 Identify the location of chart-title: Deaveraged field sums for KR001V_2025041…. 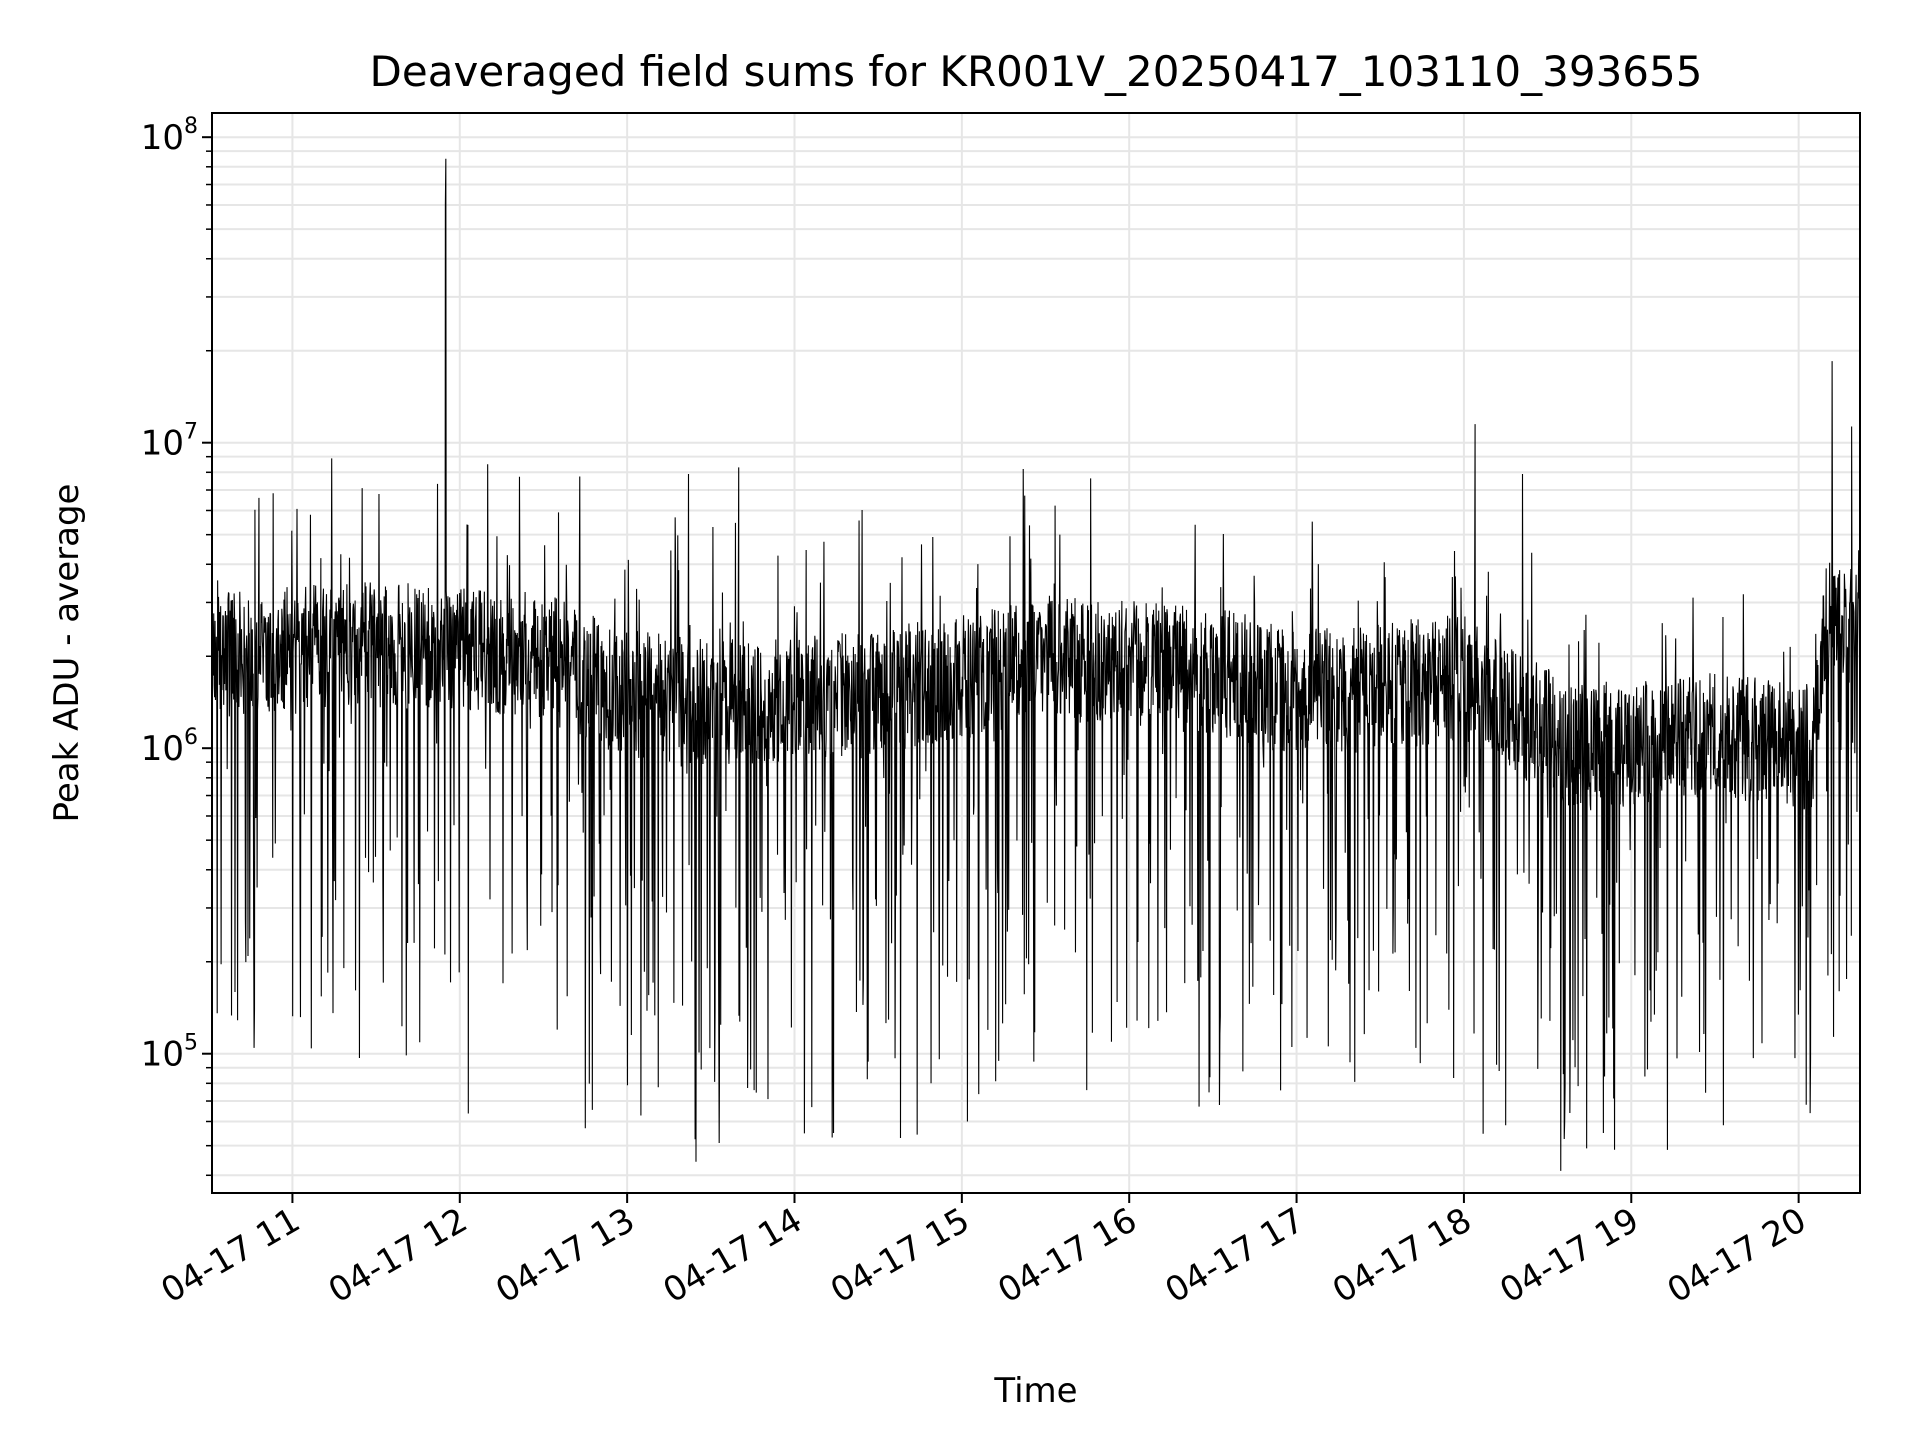
(1036, 71).